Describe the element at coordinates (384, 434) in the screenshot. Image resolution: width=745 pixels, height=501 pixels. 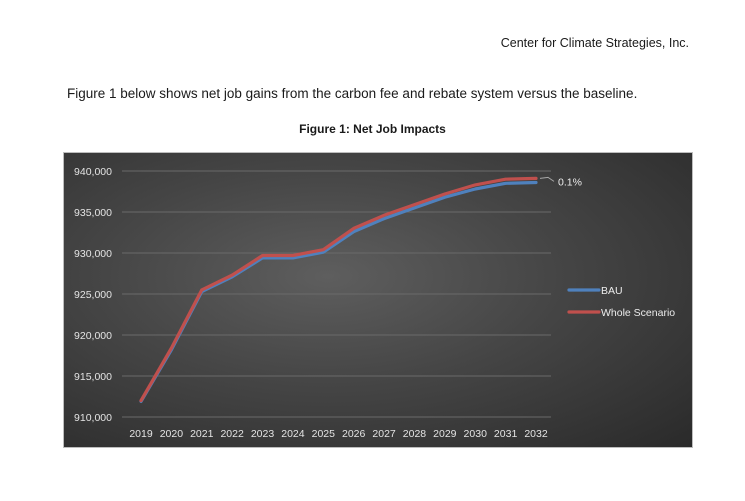
I see `x-tick-label: 2027` at that location.